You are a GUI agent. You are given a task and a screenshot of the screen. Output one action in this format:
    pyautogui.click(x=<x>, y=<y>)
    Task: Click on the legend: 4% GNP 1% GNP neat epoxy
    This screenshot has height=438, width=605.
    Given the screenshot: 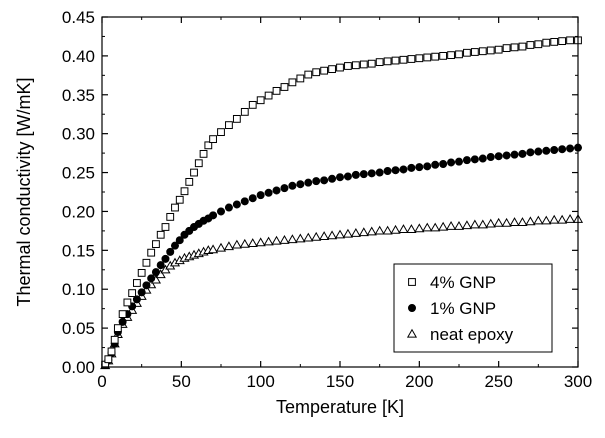 What is the action you would take?
    pyautogui.click(x=473, y=308)
    